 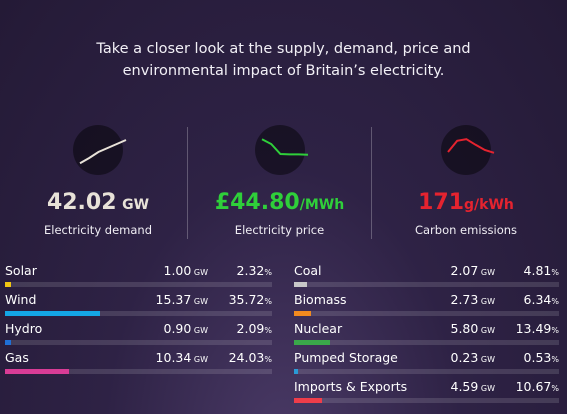 I want to click on source-name: Pumped Storage, so click(x=346, y=357).